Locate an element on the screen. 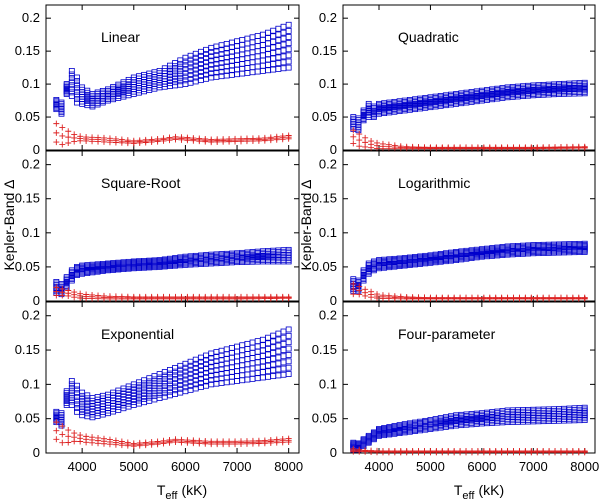 The height and width of the screenshot is (500, 600). y-tick-label: 0 is located at coordinates (333, 300).